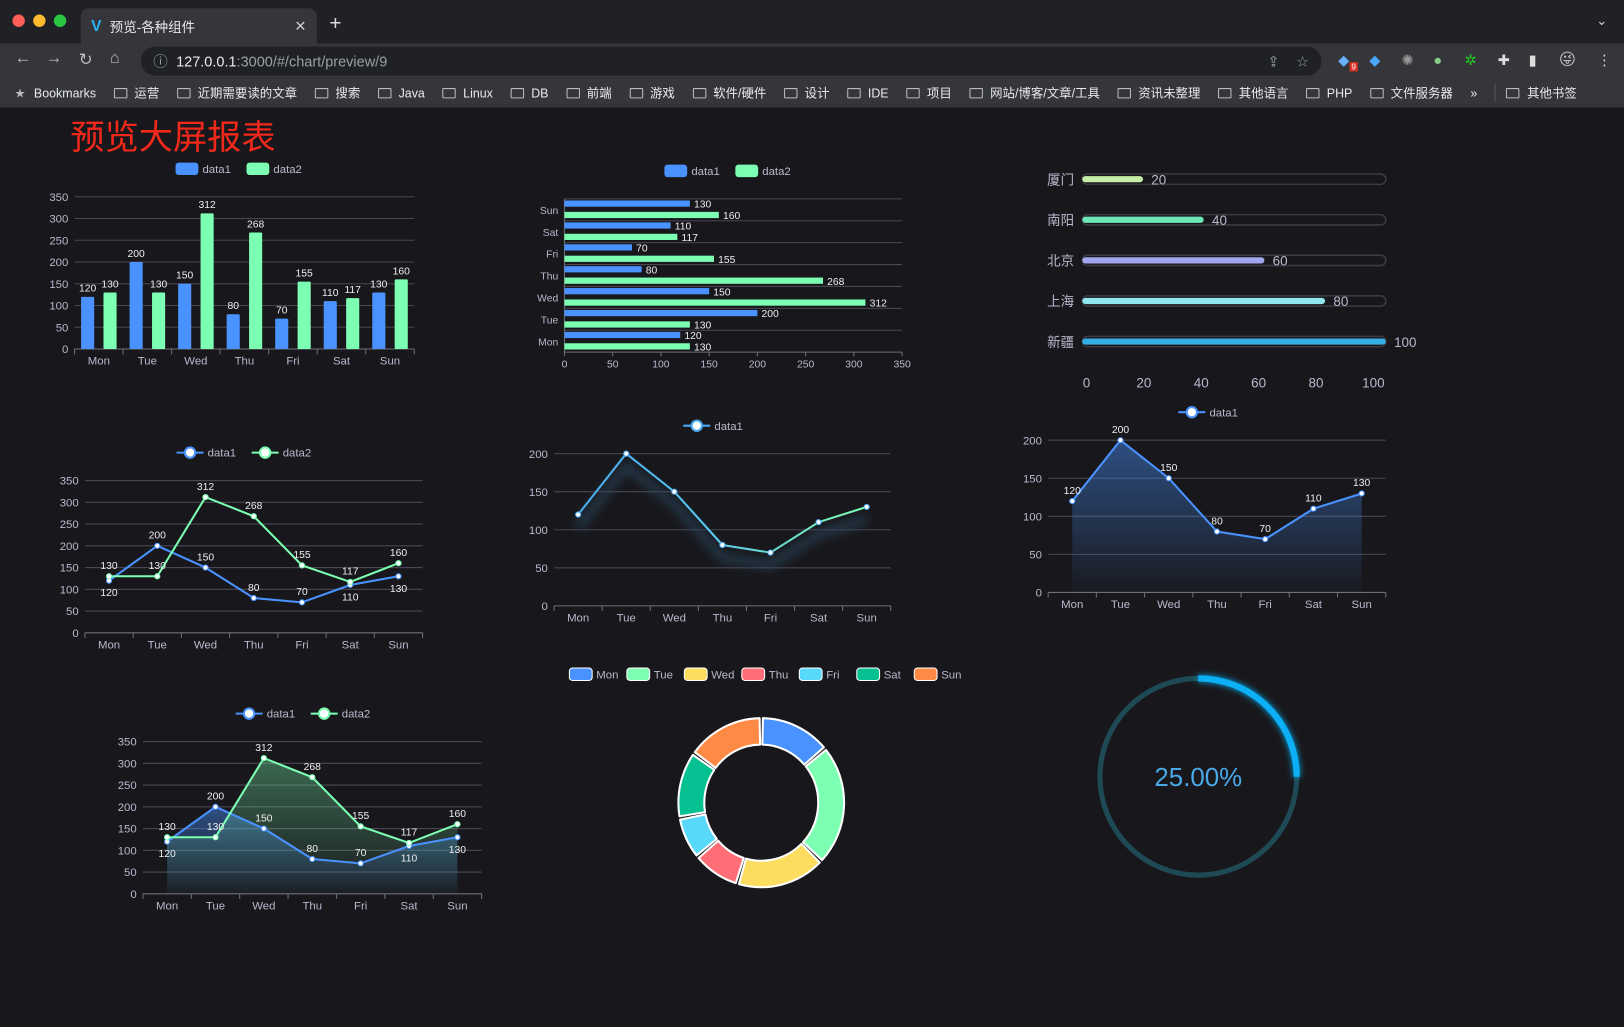 The width and height of the screenshot is (1624, 1027). What do you see at coordinates (548, 342) in the screenshot?
I see `y-tick-label: Mon` at bounding box center [548, 342].